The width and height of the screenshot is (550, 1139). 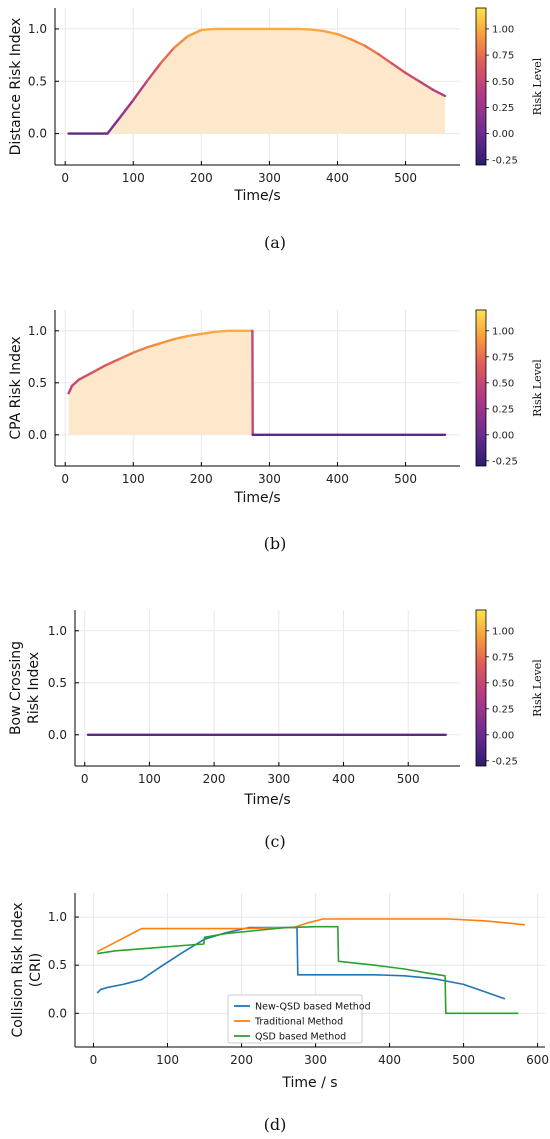 I want to click on y-axis-label-line1: Bow Crossing, so click(x=16, y=688).